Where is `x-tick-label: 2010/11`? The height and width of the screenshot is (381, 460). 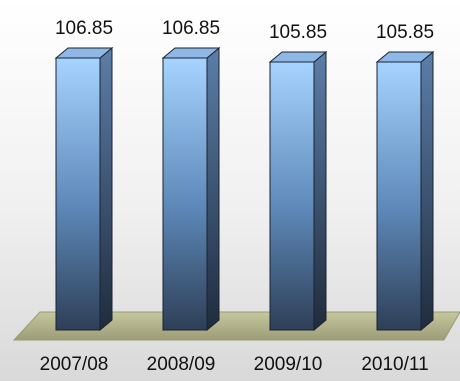 x-tick-label: 2010/11 is located at coordinates (394, 364).